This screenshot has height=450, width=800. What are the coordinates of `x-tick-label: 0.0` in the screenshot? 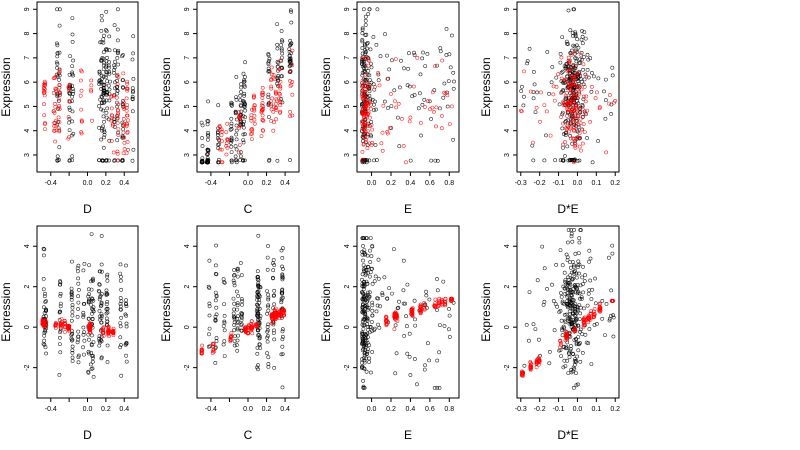 It's located at (88, 409).